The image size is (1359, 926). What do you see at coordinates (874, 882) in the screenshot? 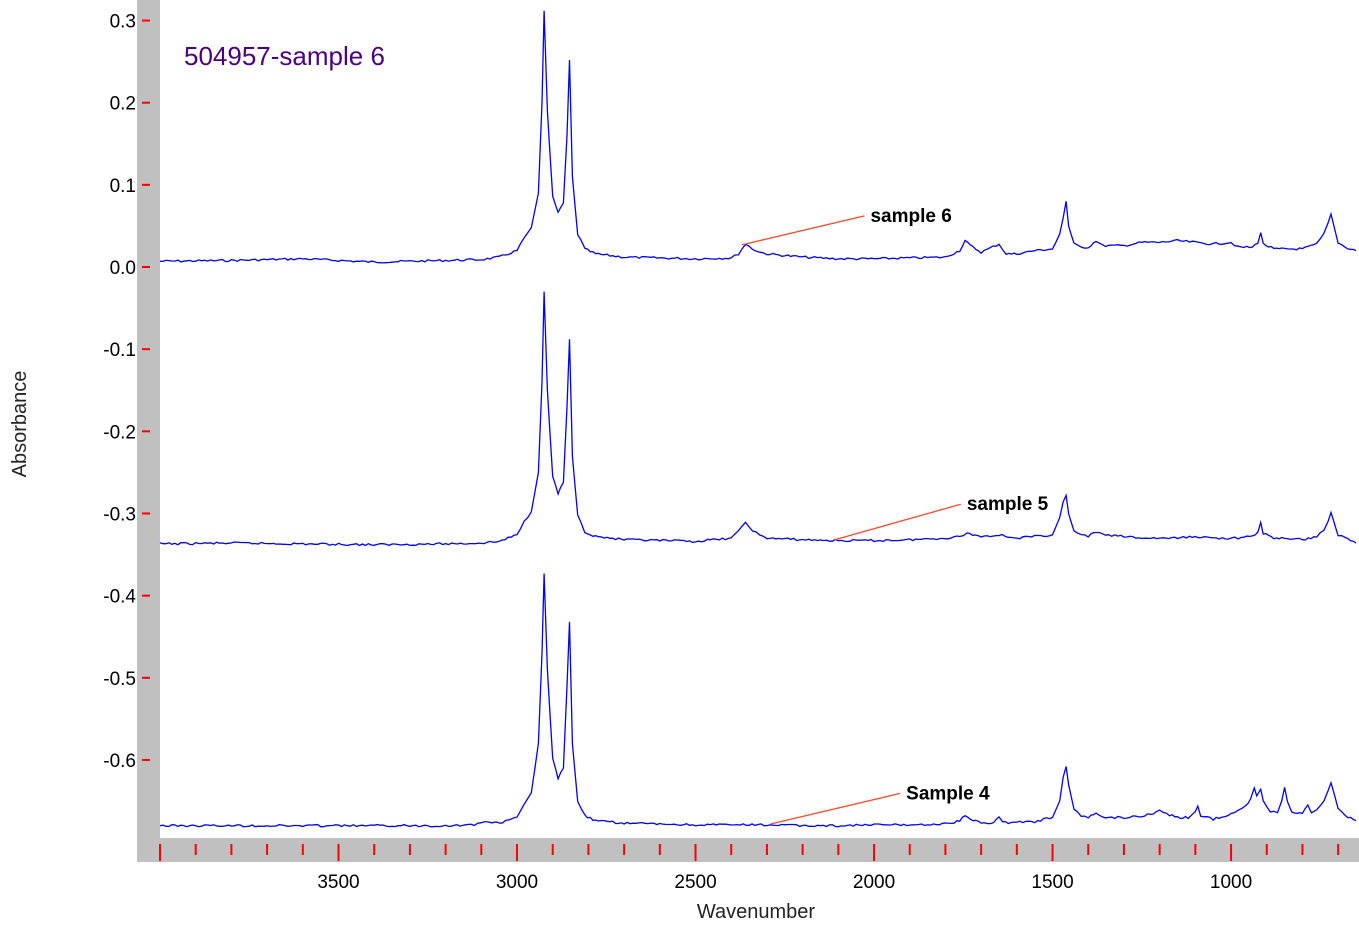
I see `x-tick-label: 2000` at bounding box center [874, 882].